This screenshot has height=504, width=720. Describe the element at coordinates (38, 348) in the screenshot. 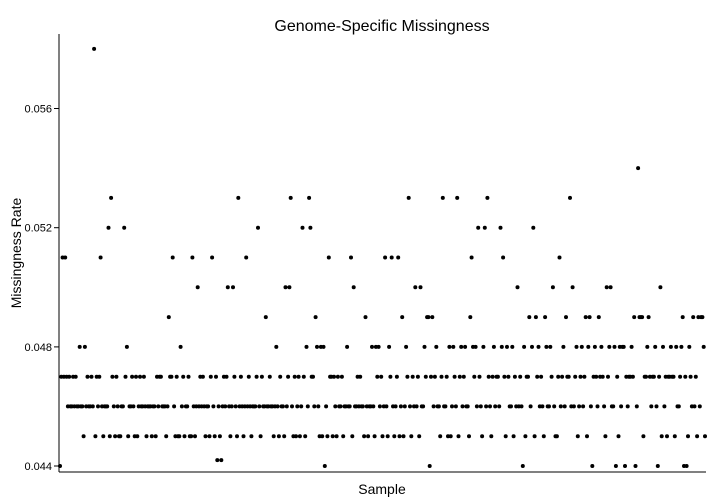

I see `y-tick-label: 0.048` at that location.